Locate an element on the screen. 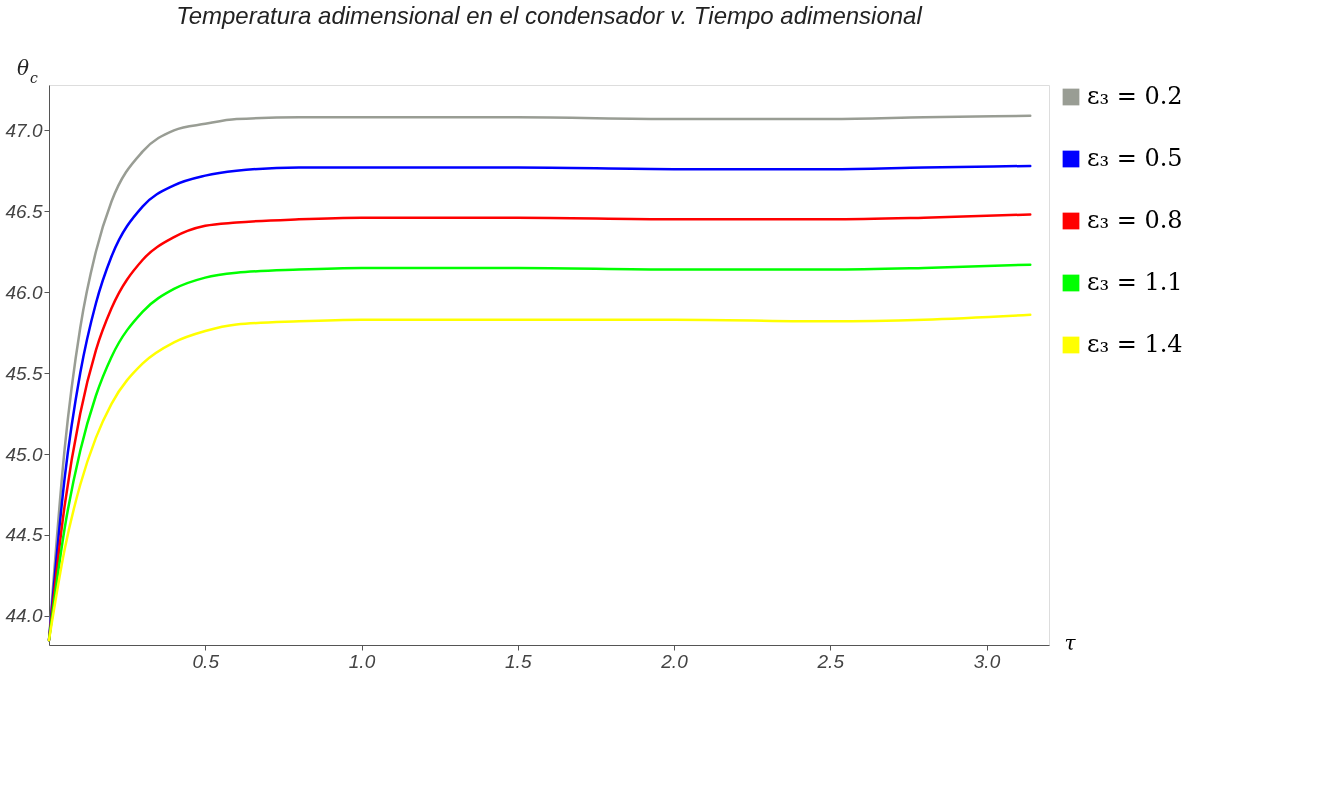  legend-label: ε₃ = 0.5 is located at coordinates (1135, 158).